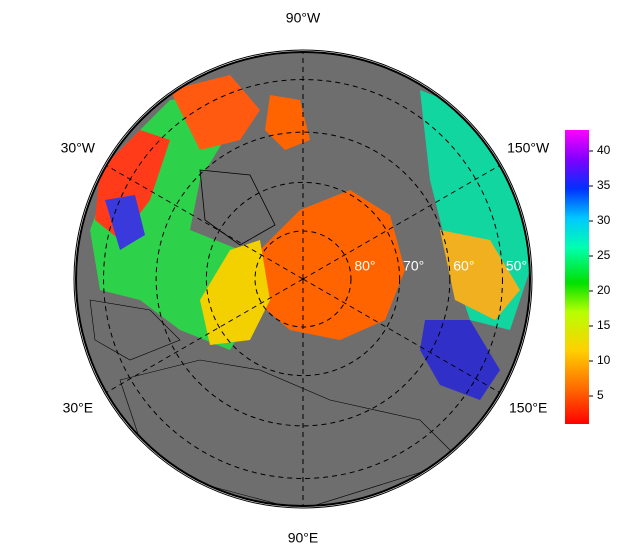 The width and height of the screenshot is (625, 552). What do you see at coordinates (577, 277) in the screenshot?
I see `colorbar` at bounding box center [577, 277].